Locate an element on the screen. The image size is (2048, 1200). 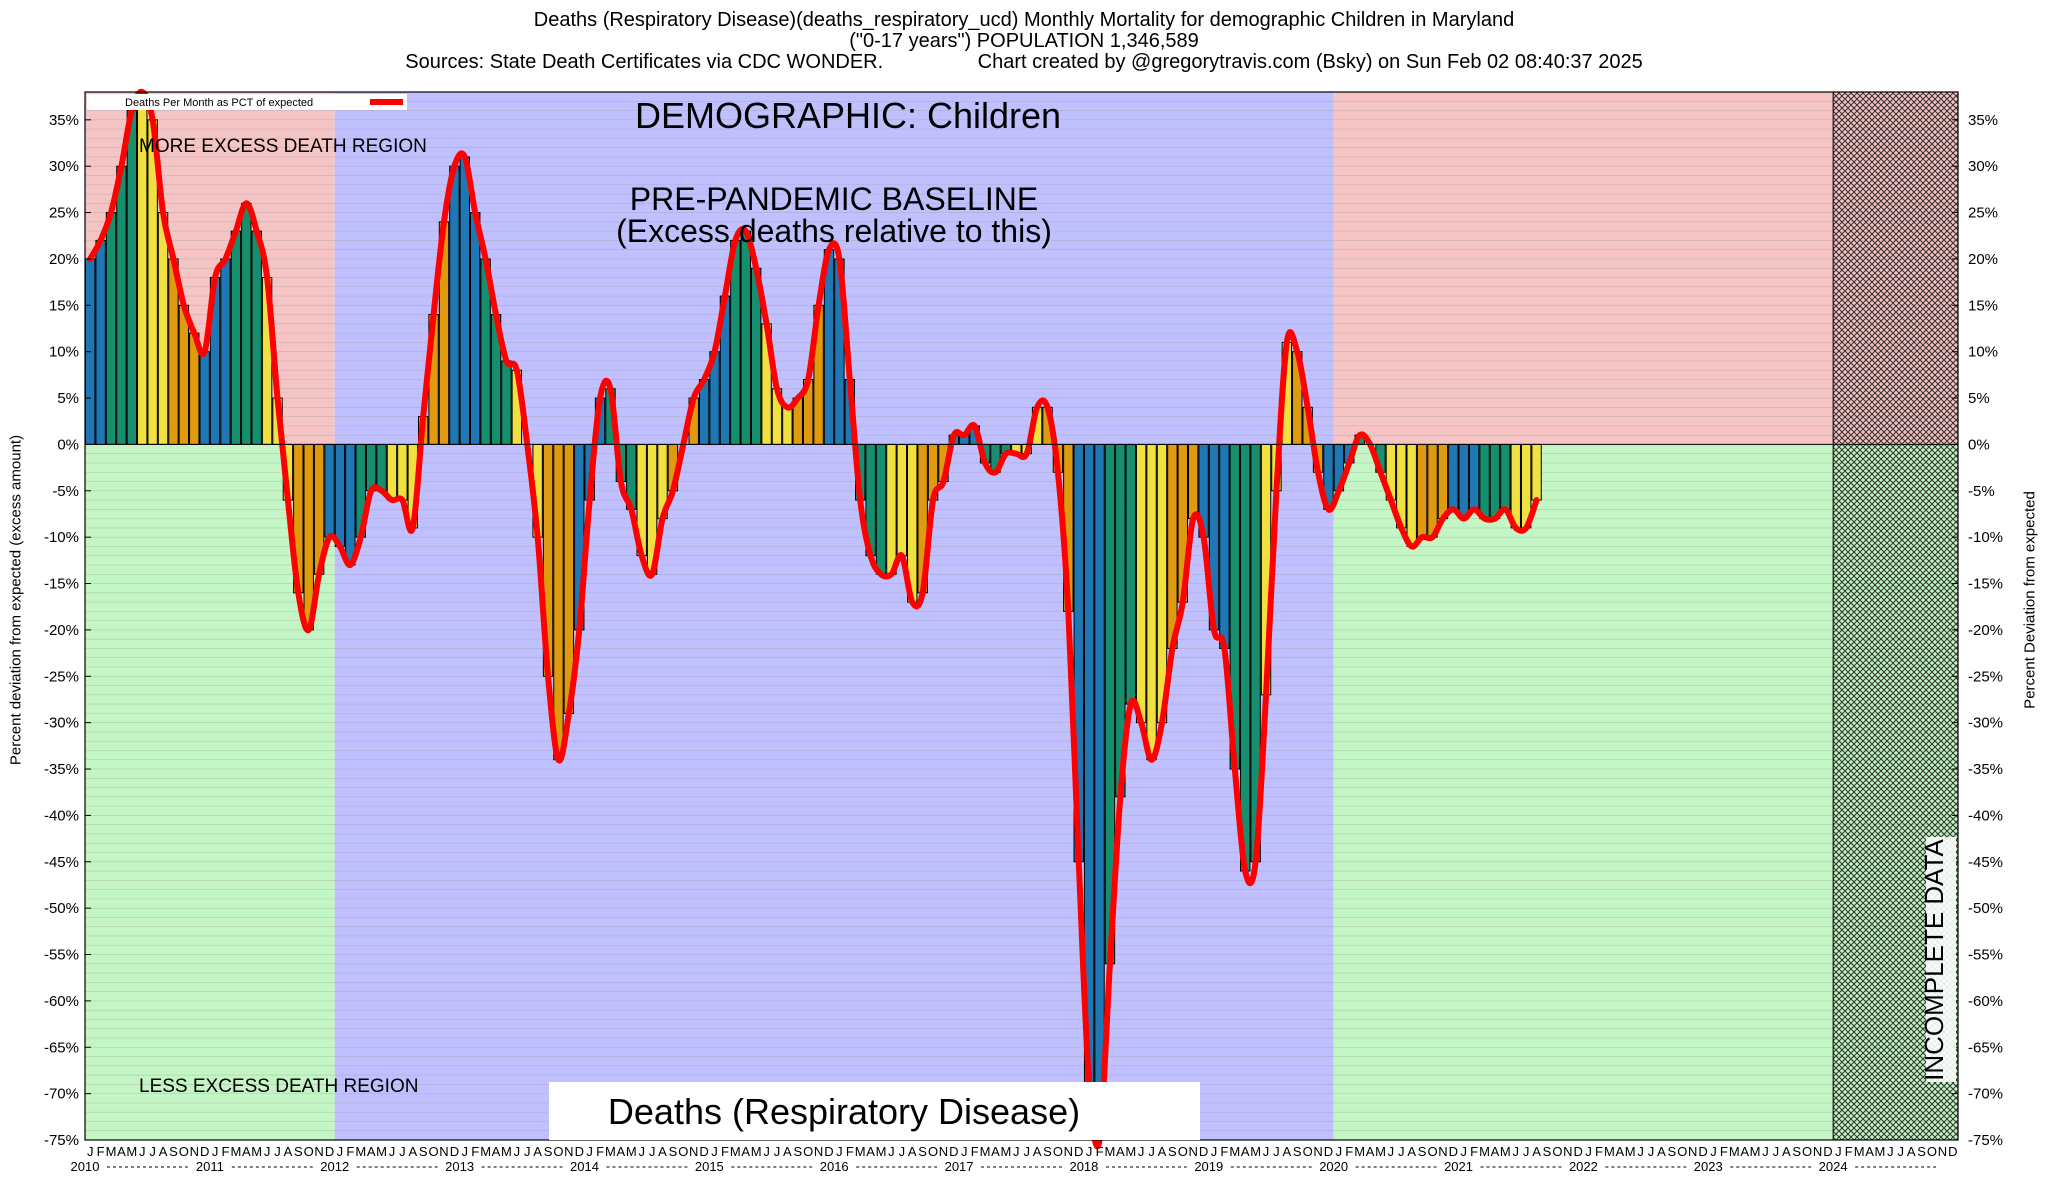
y-tick-left: -75% is located at coordinates (61, 1140).